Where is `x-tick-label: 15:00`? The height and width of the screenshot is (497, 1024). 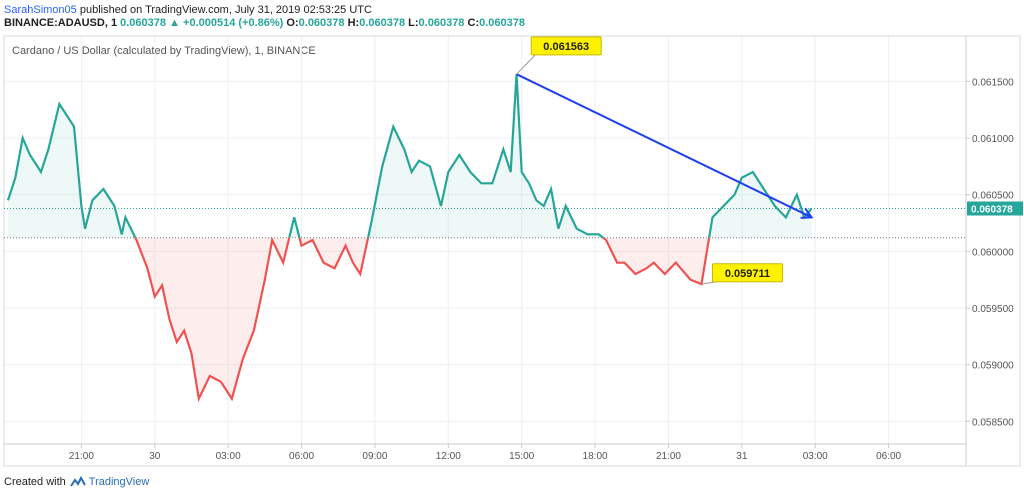 x-tick-label: 15:00 is located at coordinates (521, 456).